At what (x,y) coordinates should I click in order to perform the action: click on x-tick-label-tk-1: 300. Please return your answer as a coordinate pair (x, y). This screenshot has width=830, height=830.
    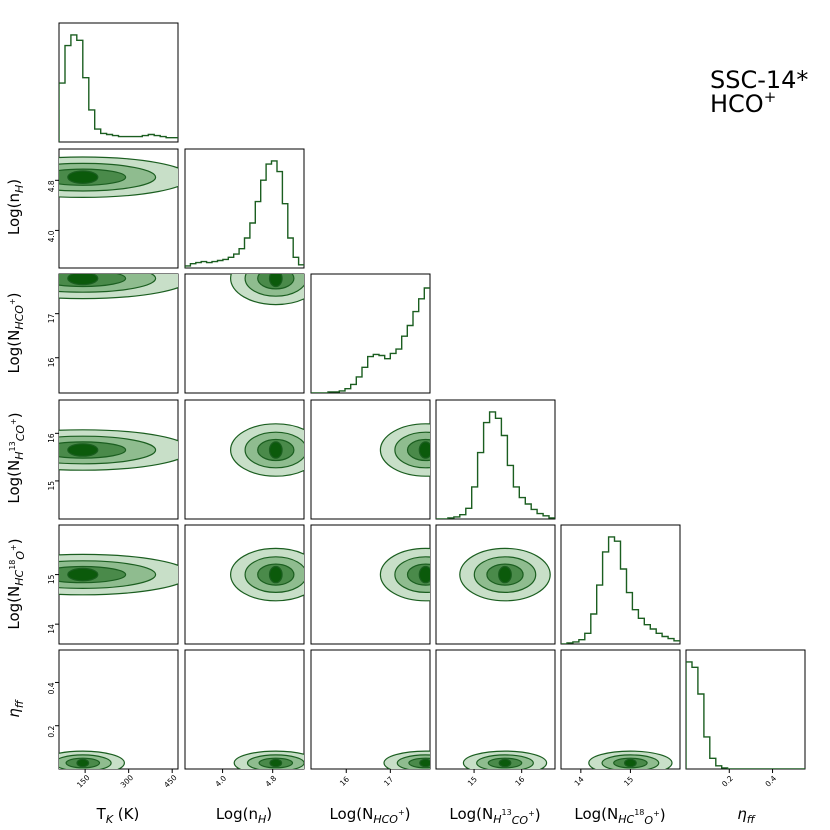
    Looking at the image, I should click on (127, 781).